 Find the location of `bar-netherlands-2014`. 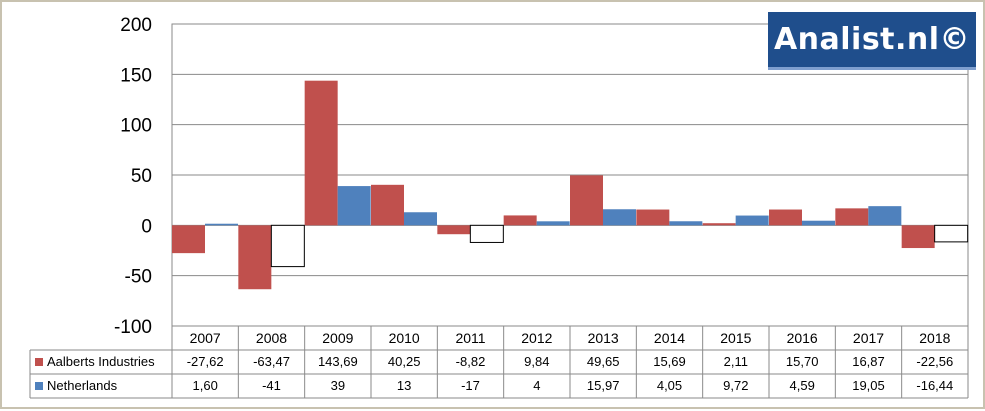

bar-netherlands-2014 is located at coordinates (686, 223).